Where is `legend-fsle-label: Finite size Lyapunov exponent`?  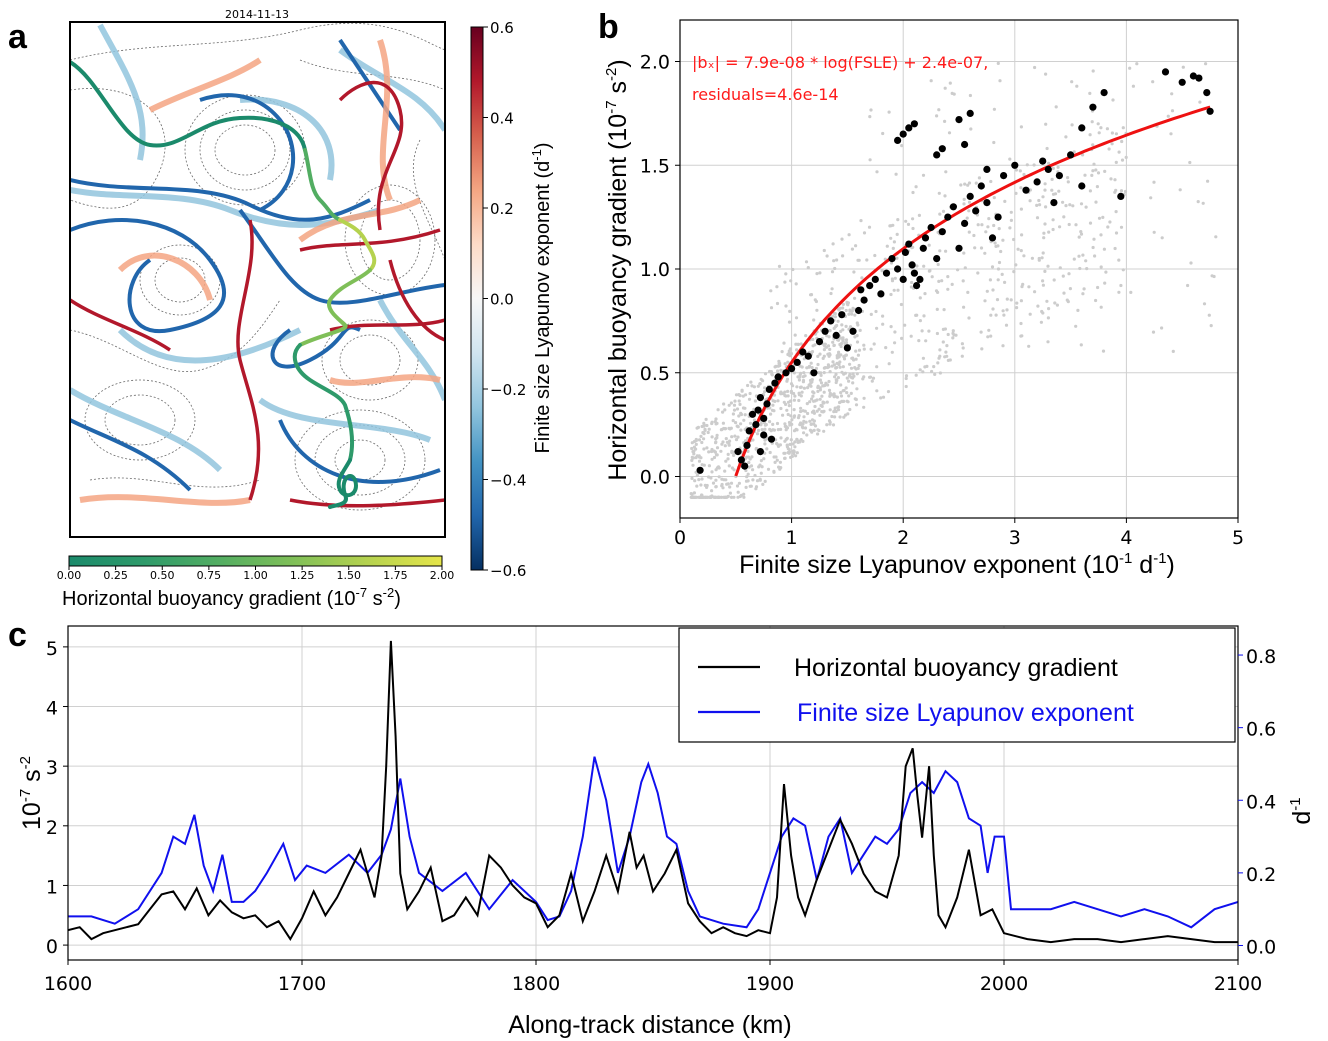
legend-fsle-label: Finite size Lyapunov exponent is located at coordinates (965, 713).